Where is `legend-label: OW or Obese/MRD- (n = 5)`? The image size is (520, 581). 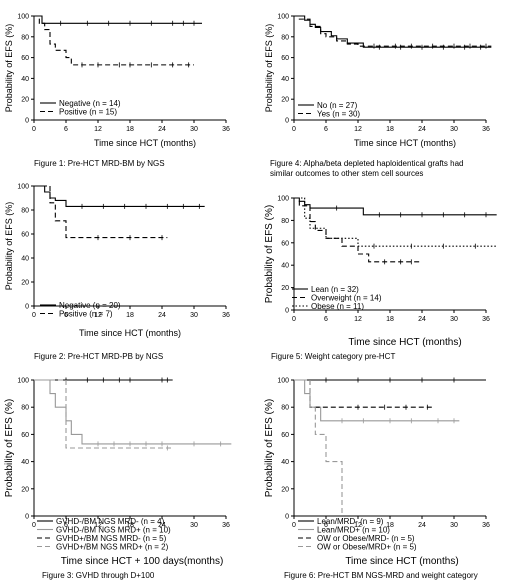
legend-label: OW or Obese/MRD- (n = 5) is located at coordinates (366, 538).